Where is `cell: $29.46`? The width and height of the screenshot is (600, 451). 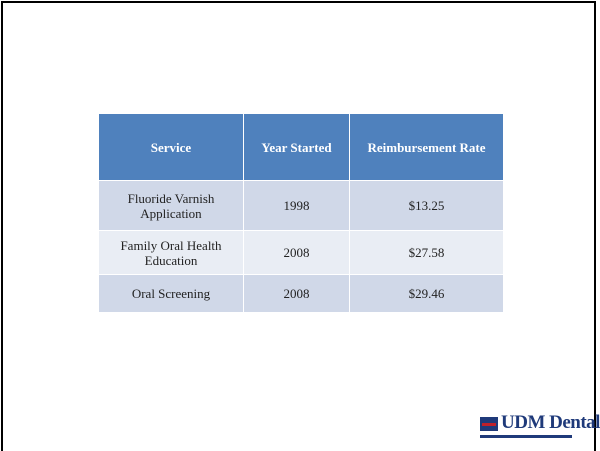 cell: $29.46 is located at coordinates (426, 293).